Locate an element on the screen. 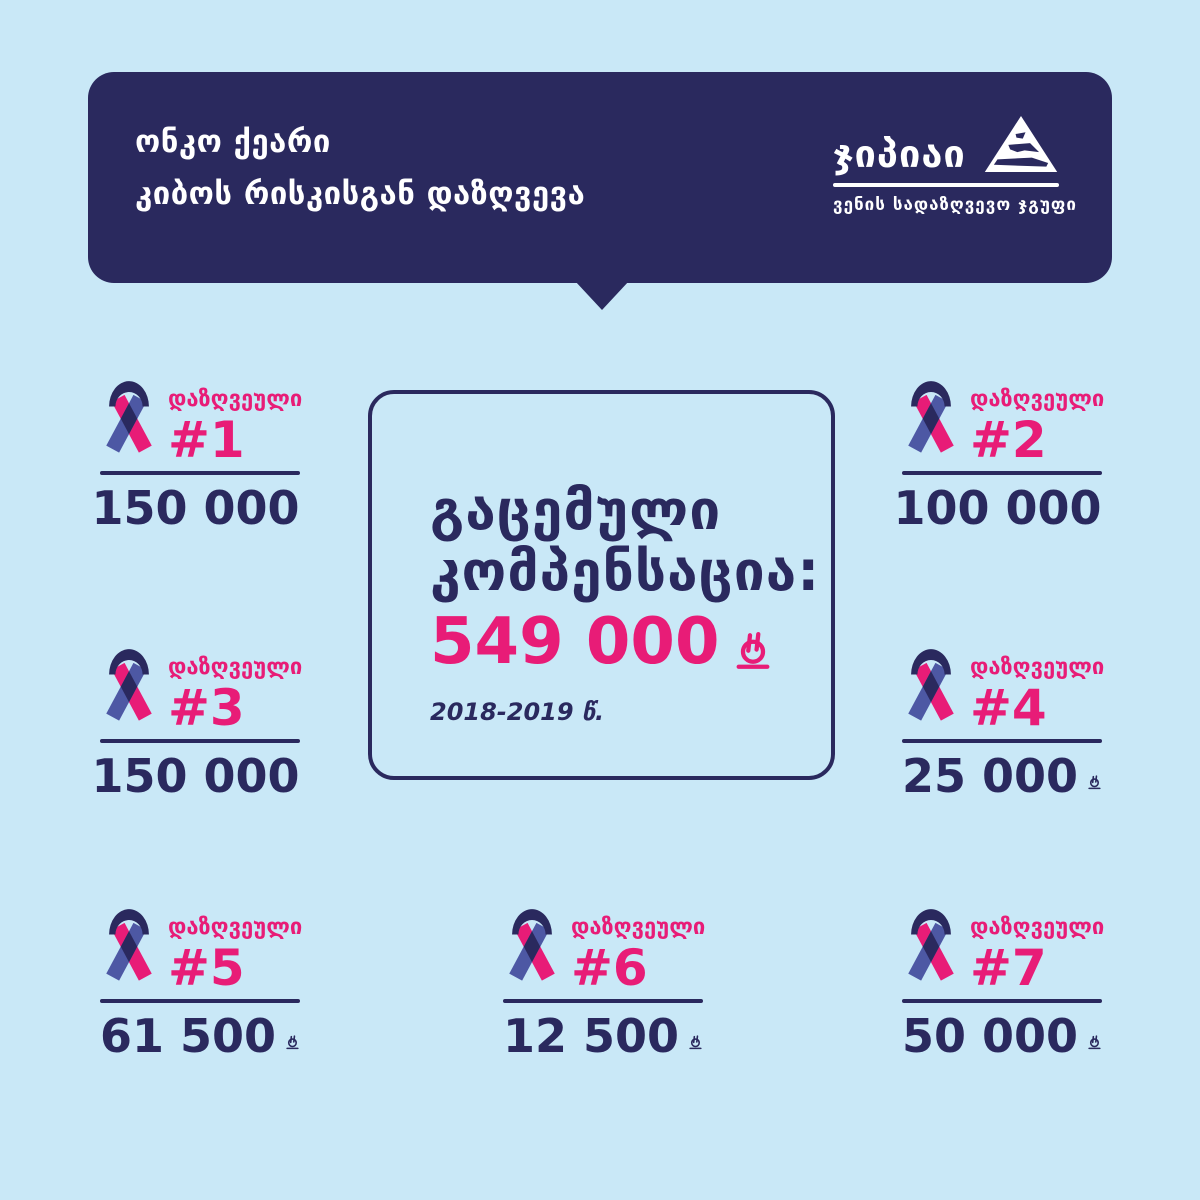  company-logo: ჯიპიაი ვენის სადაზღვევო ჯგუფი is located at coordinates (955, 163).